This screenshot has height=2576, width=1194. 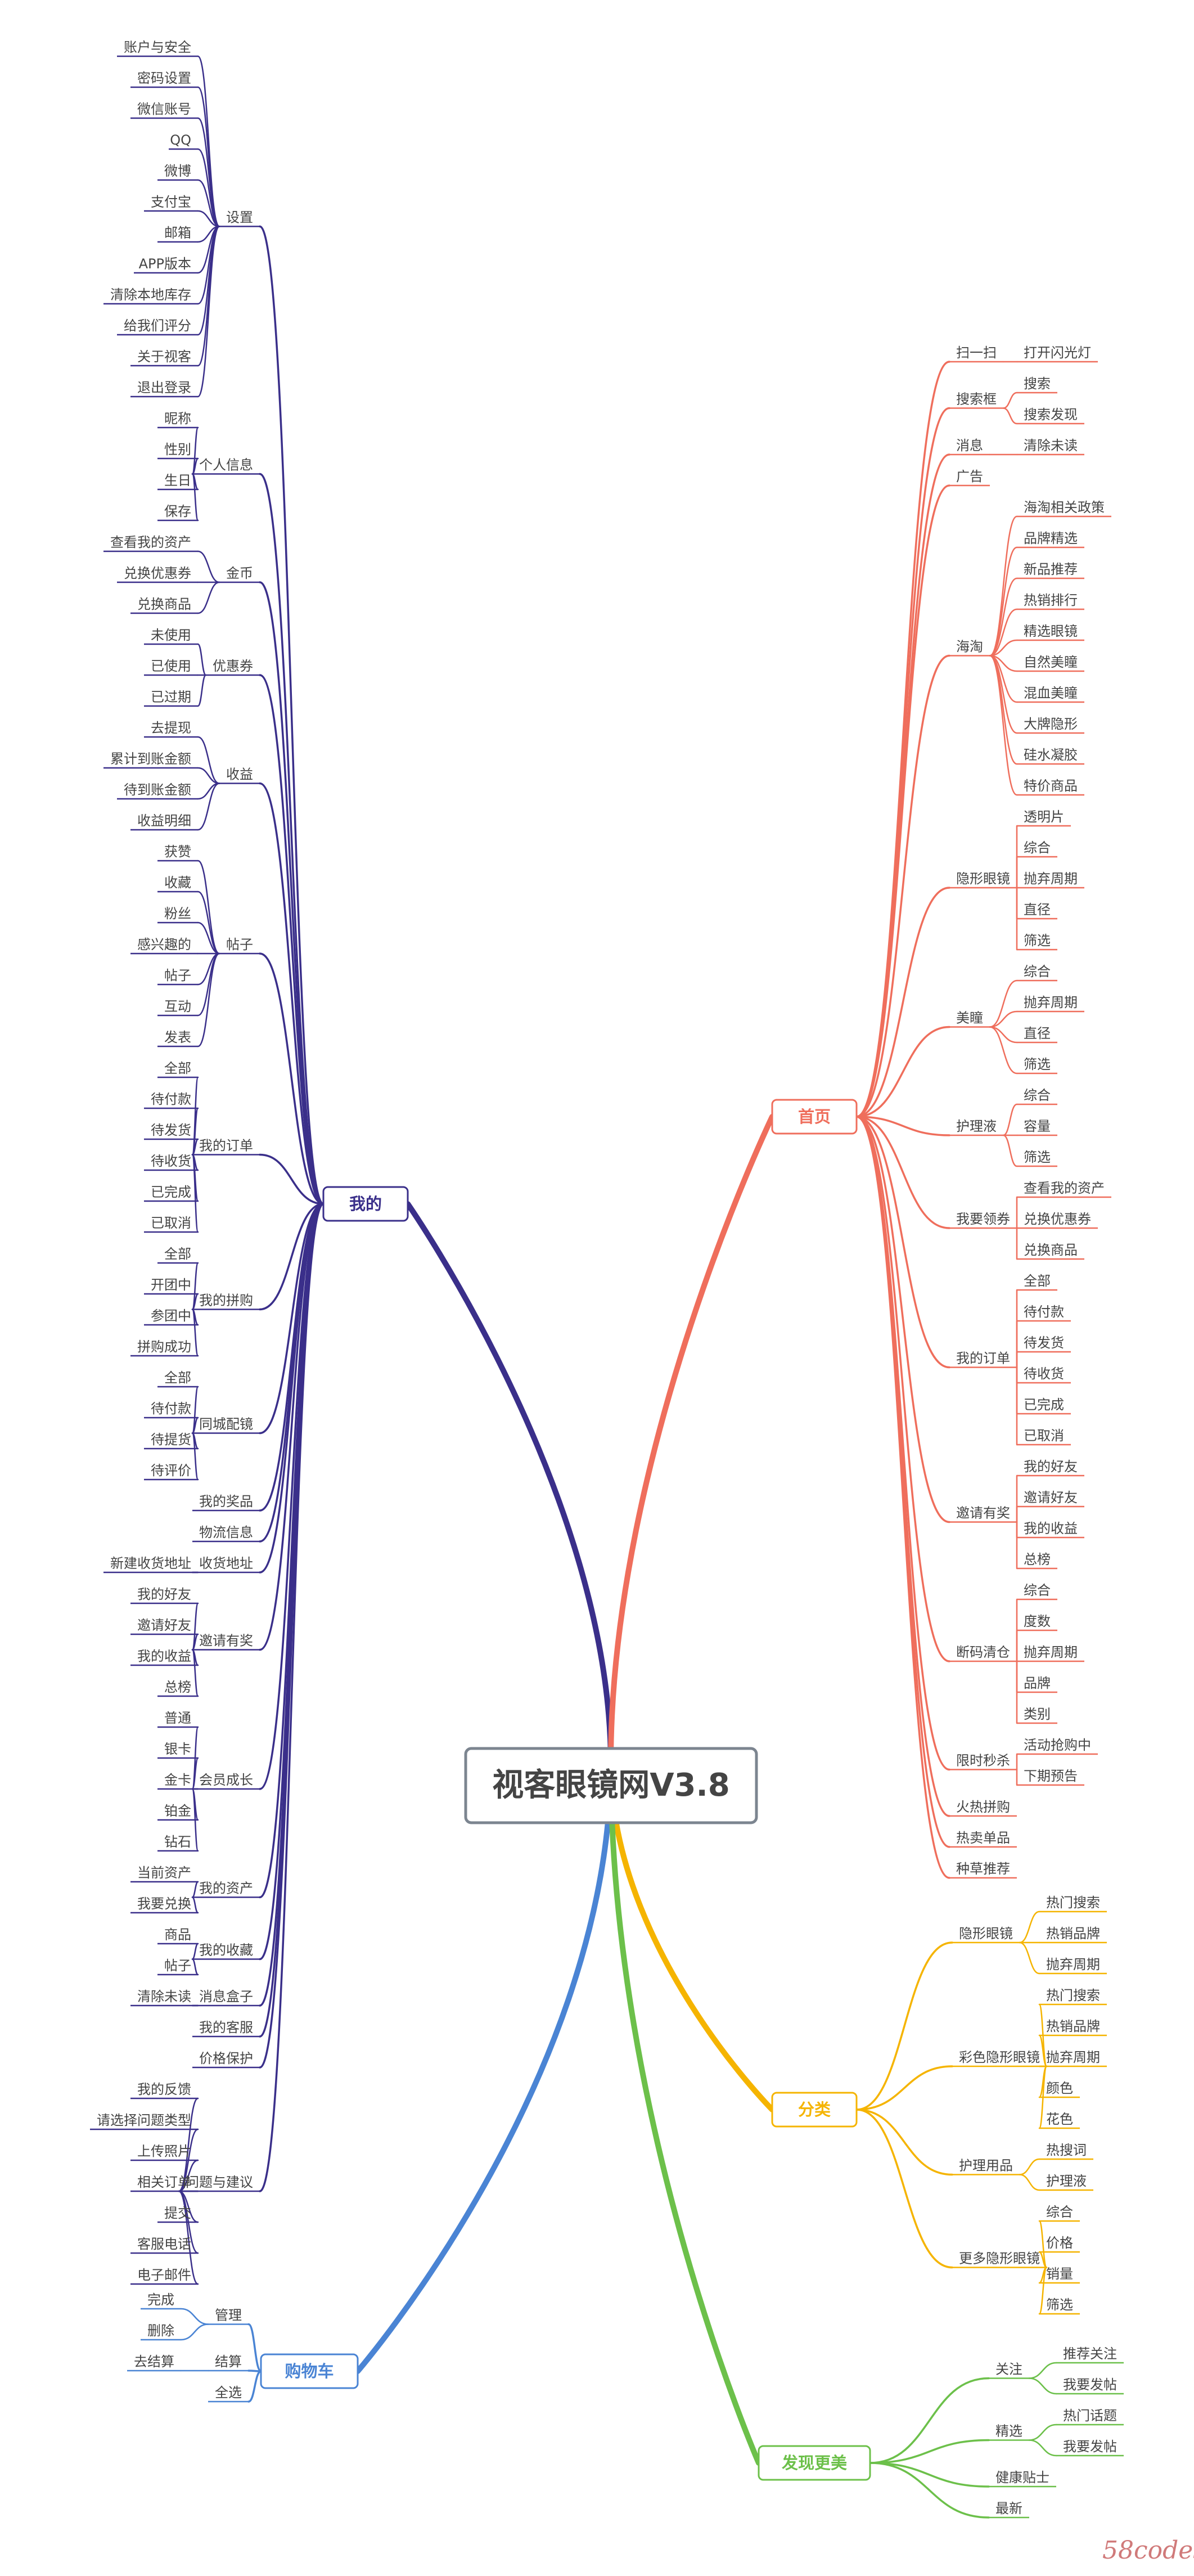 What do you see at coordinates (1051, 755) in the screenshot?
I see `node-shouye-leaf: 硅水凝胶` at bounding box center [1051, 755].